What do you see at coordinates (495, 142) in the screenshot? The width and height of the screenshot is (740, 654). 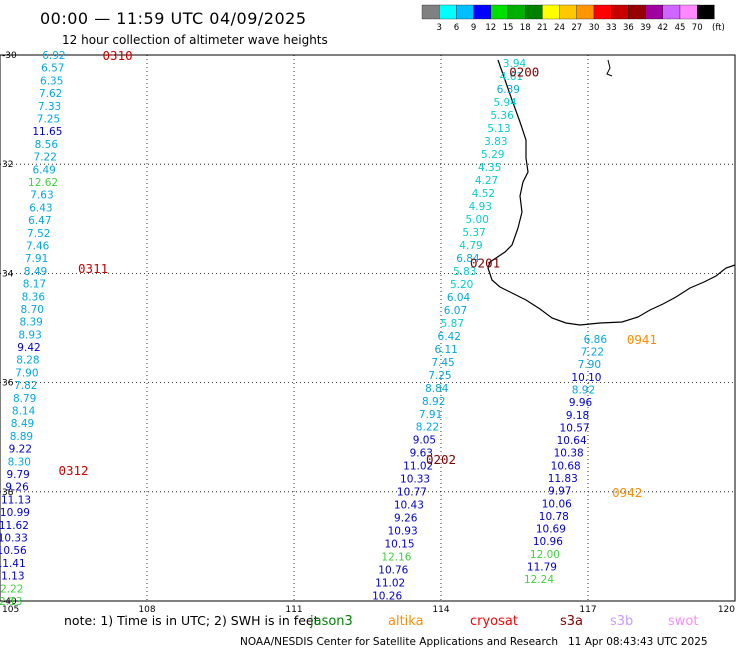 I see `wave-height-value: 3.83` at bounding box center [495, 142].